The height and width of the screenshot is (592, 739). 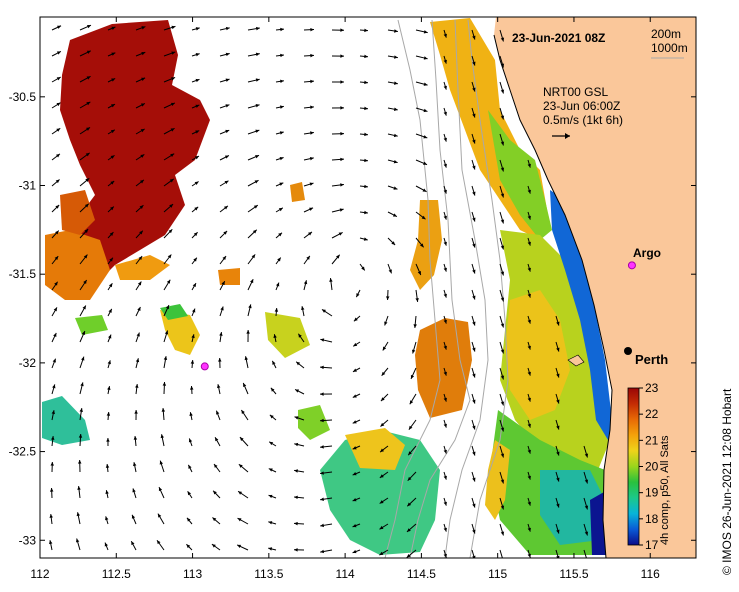 What do you see at coordinates (666, 34) in the screenshot?
I see `depth-legend-200m: 200m` at bounding box center [666, 34].